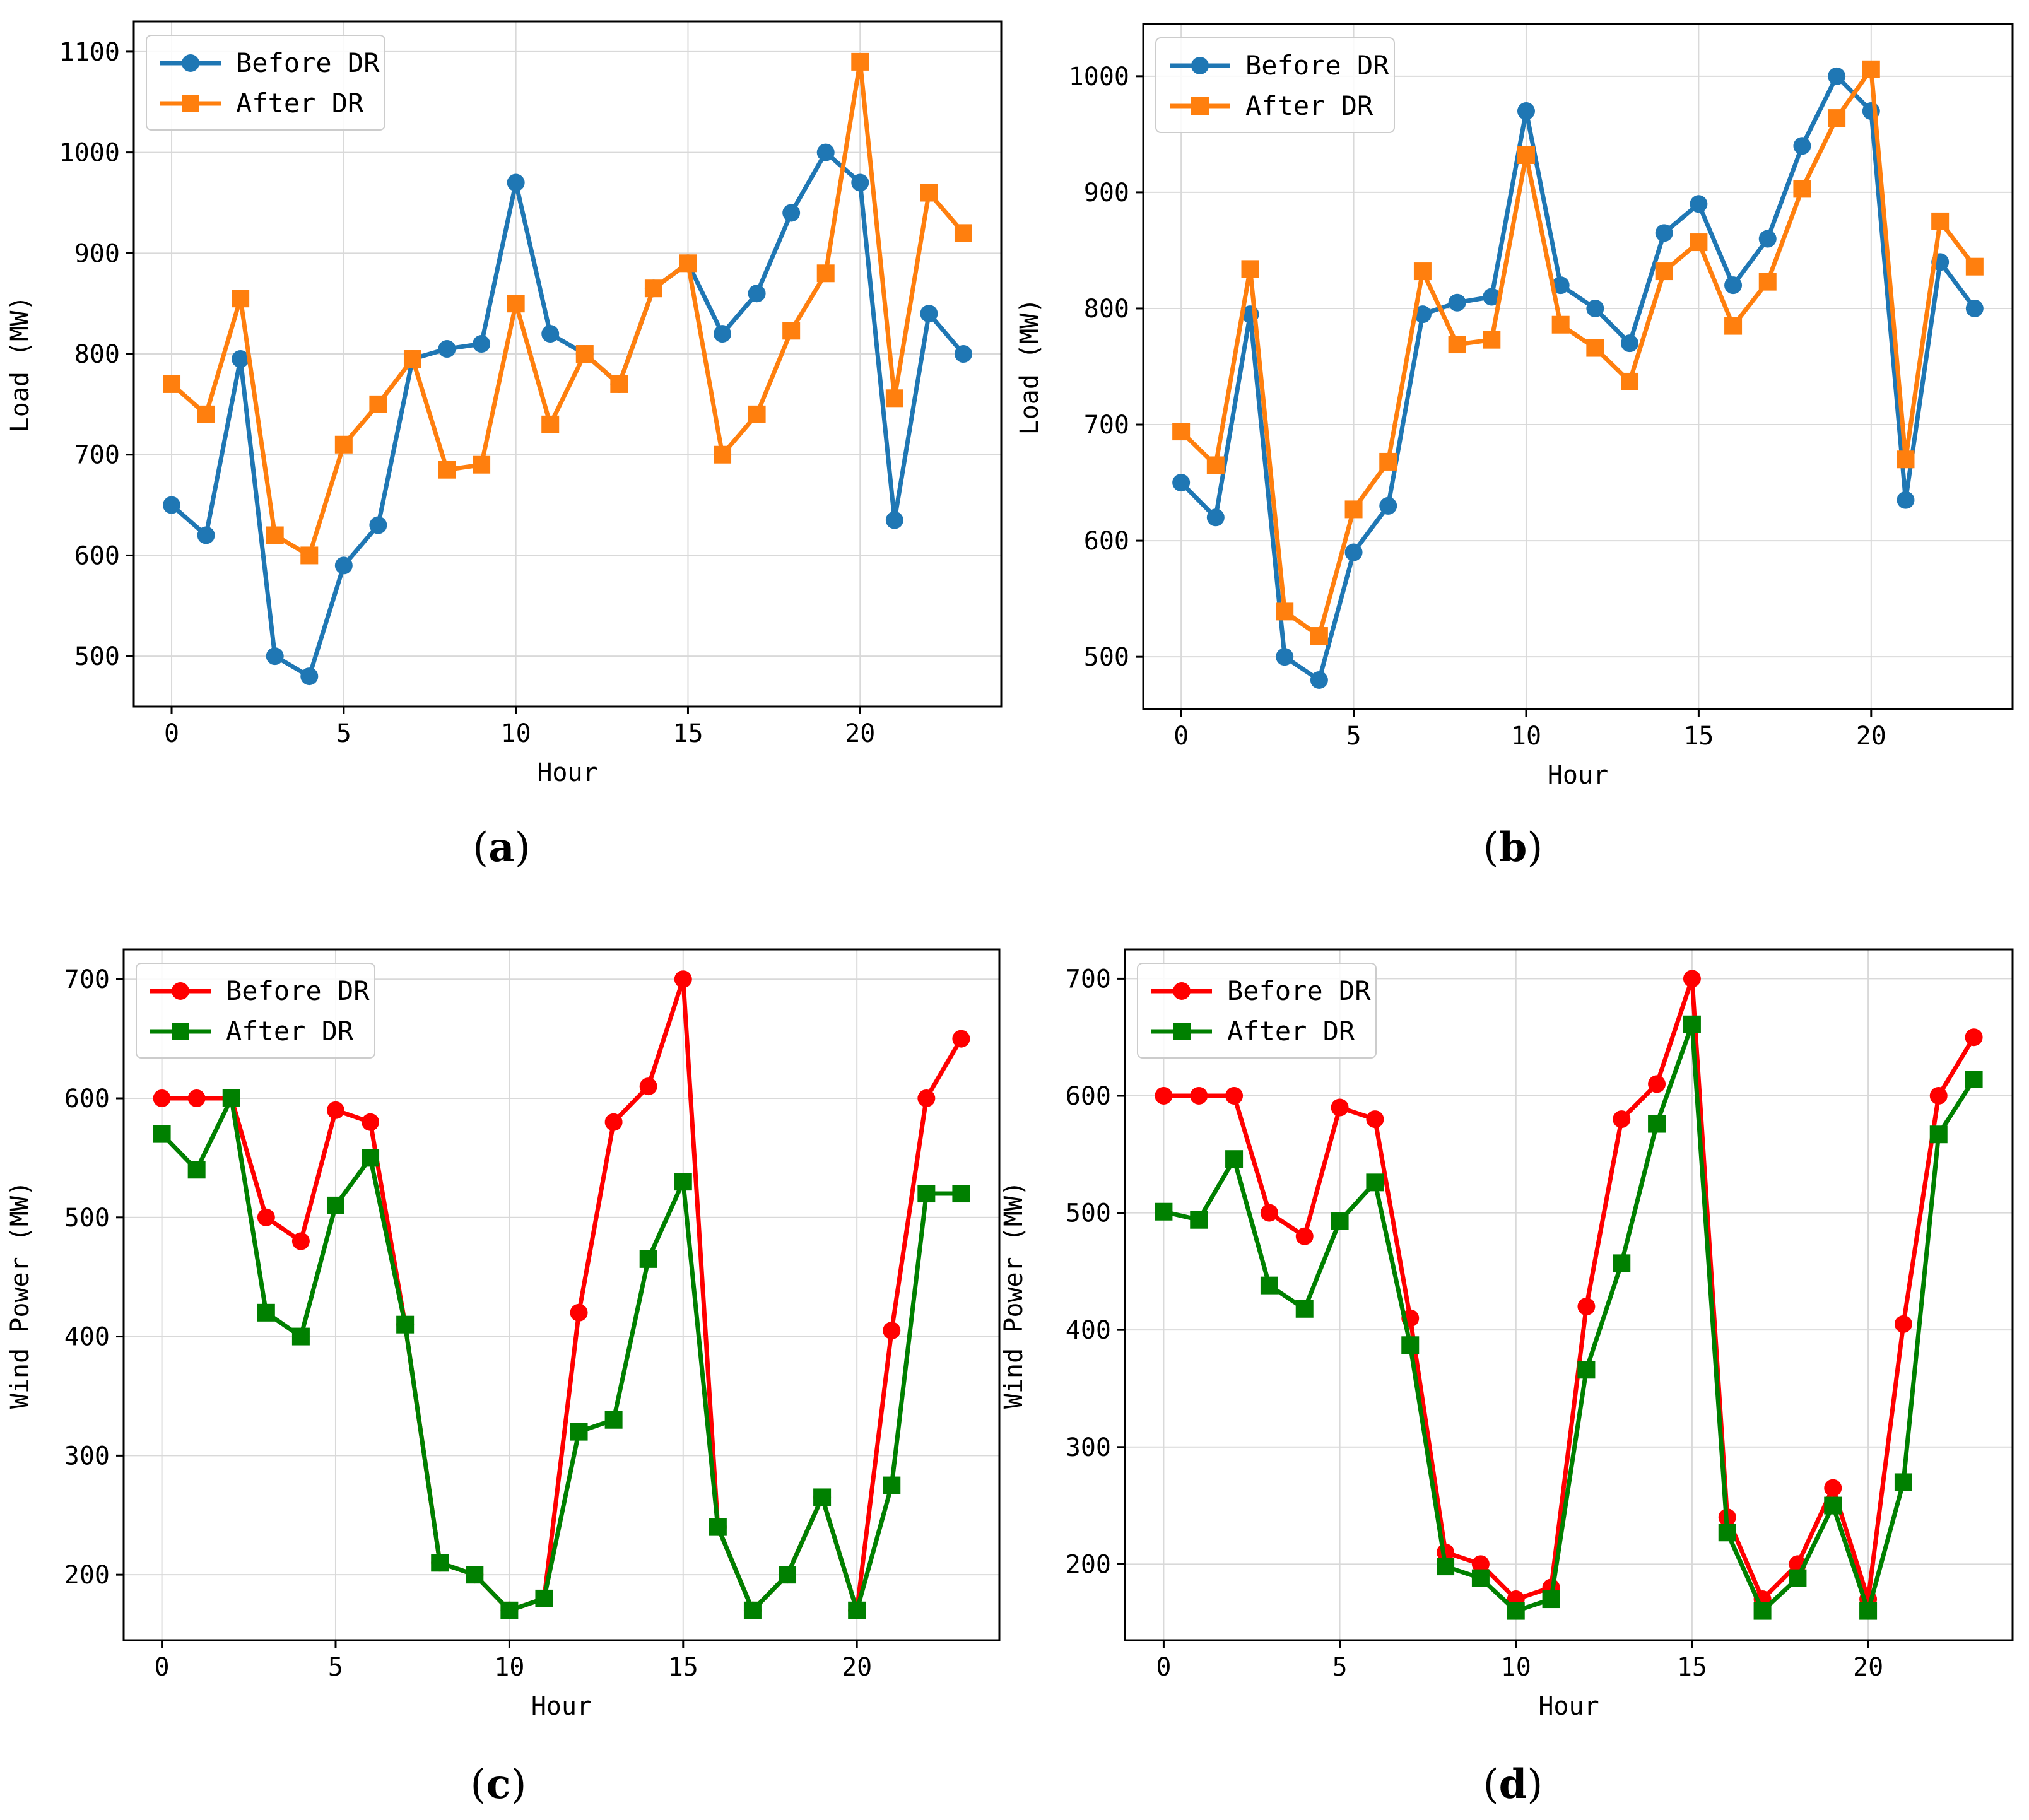  Describe the element at coordinates (561, 1354) in the screenshot. I see `series-line` at that location.